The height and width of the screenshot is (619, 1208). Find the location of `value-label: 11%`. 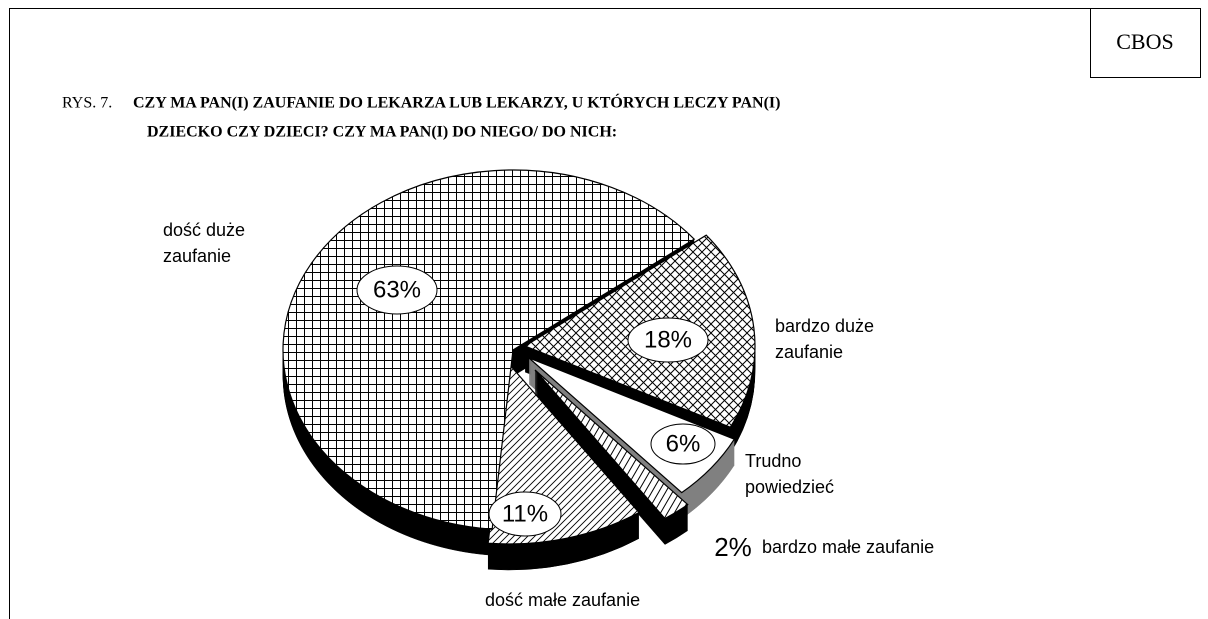

value-label: 11% is located at coordinates (525, 513).